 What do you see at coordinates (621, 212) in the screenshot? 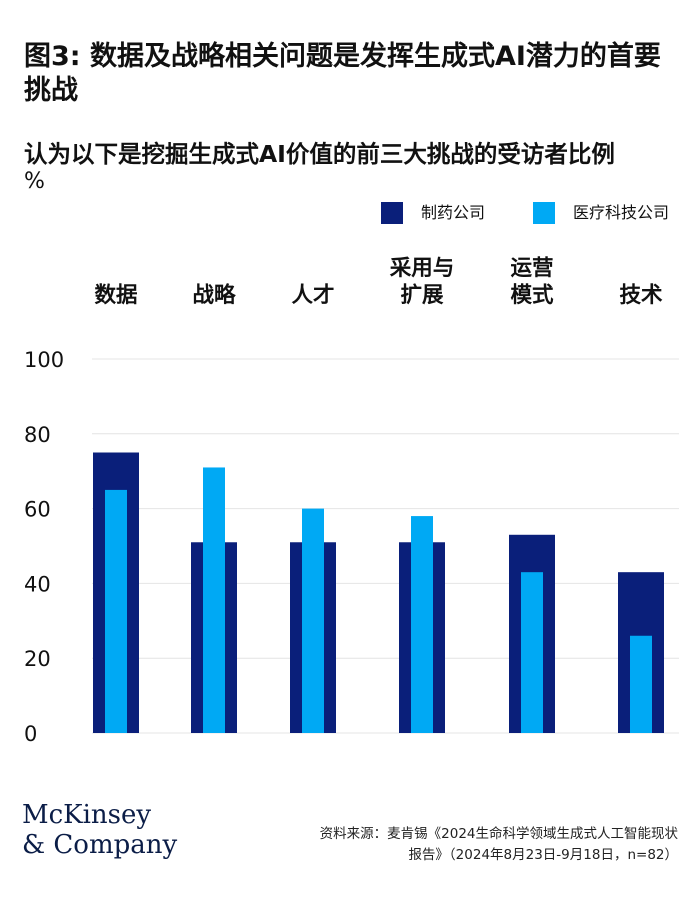
I see `legend-label-medtech: 医疗科技公司` at bounding box center [621, 212].